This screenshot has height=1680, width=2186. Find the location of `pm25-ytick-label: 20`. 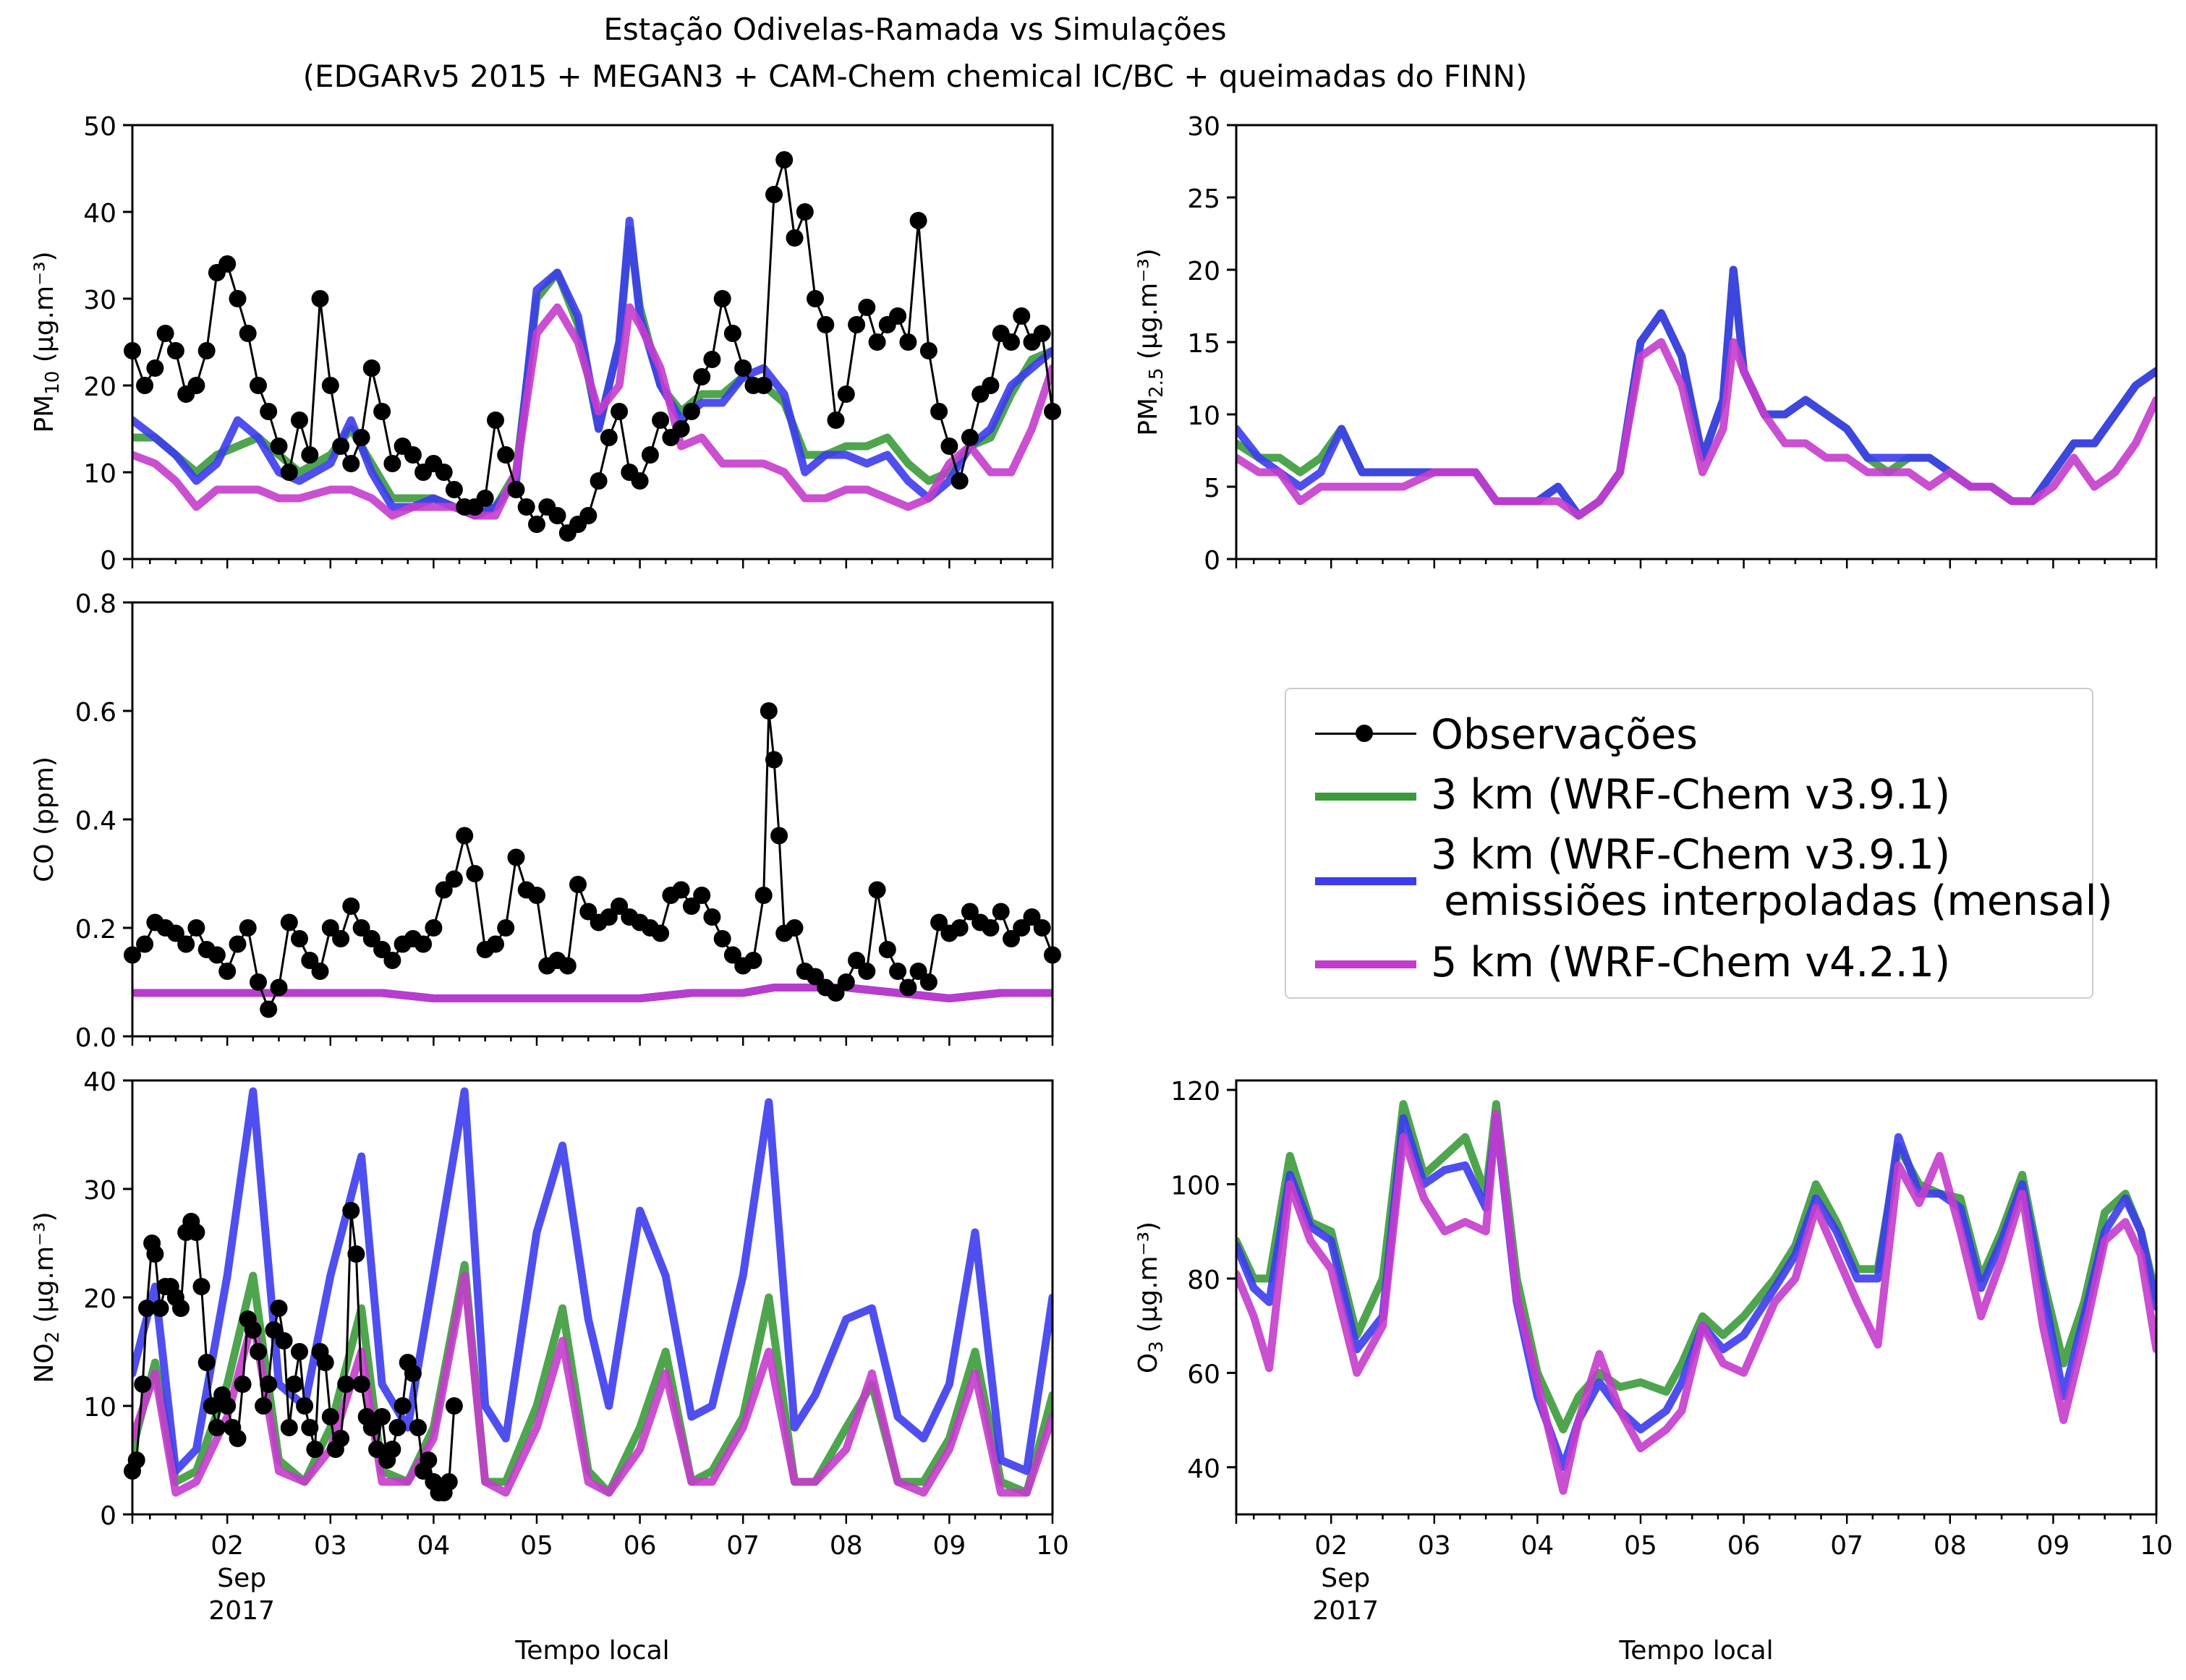

pm25-ytick-label: 20 is located at coordinates (1203, 271).